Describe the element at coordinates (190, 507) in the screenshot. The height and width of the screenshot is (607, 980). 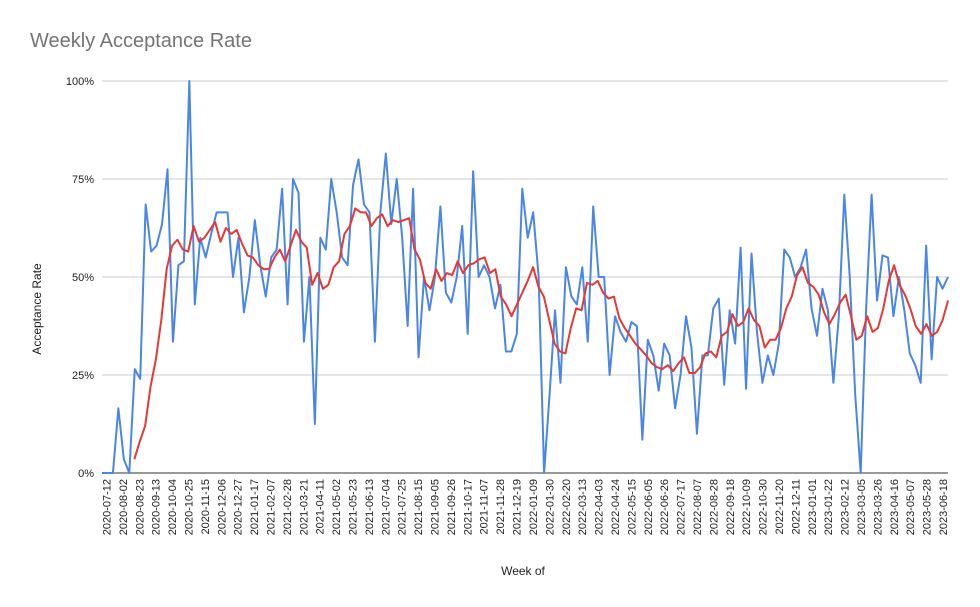
I see `x-tick-label: 2020-10-25` at that location.